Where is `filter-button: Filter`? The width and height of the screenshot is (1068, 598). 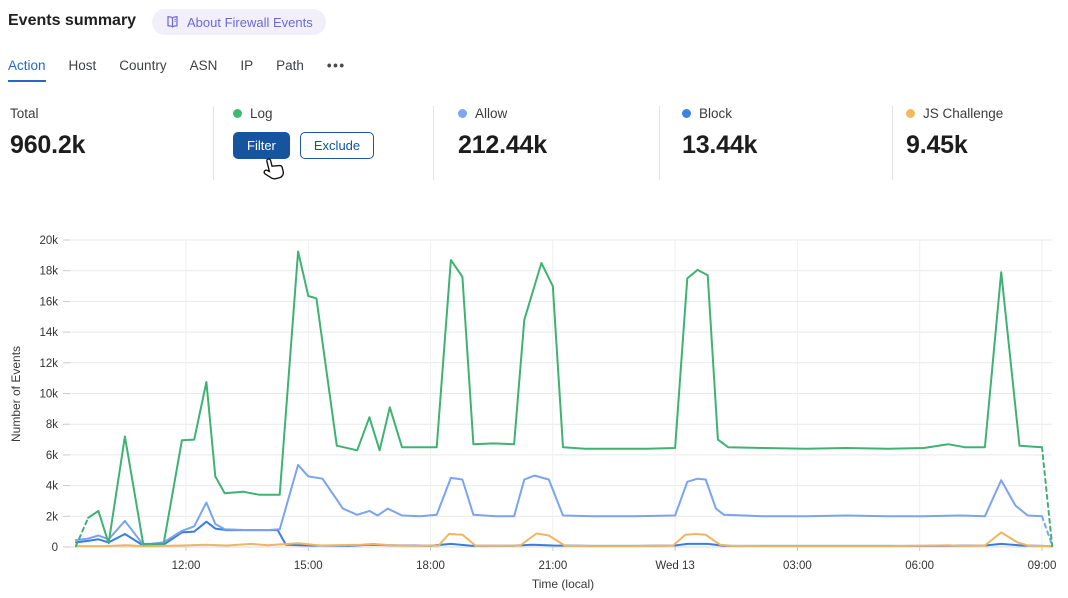 filter-button: Filter is located at coordinates (261, 145).